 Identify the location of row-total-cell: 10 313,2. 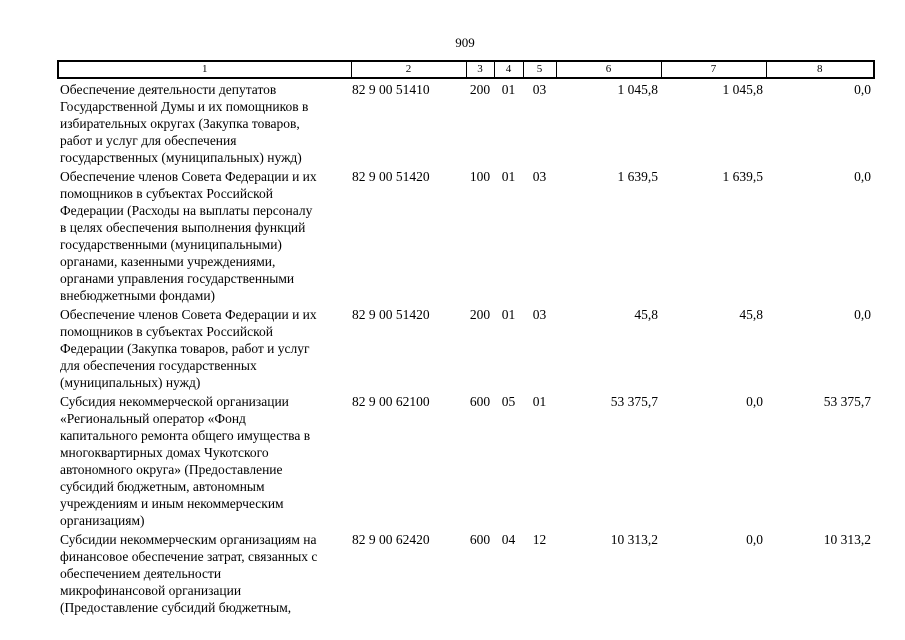
(634, 539).